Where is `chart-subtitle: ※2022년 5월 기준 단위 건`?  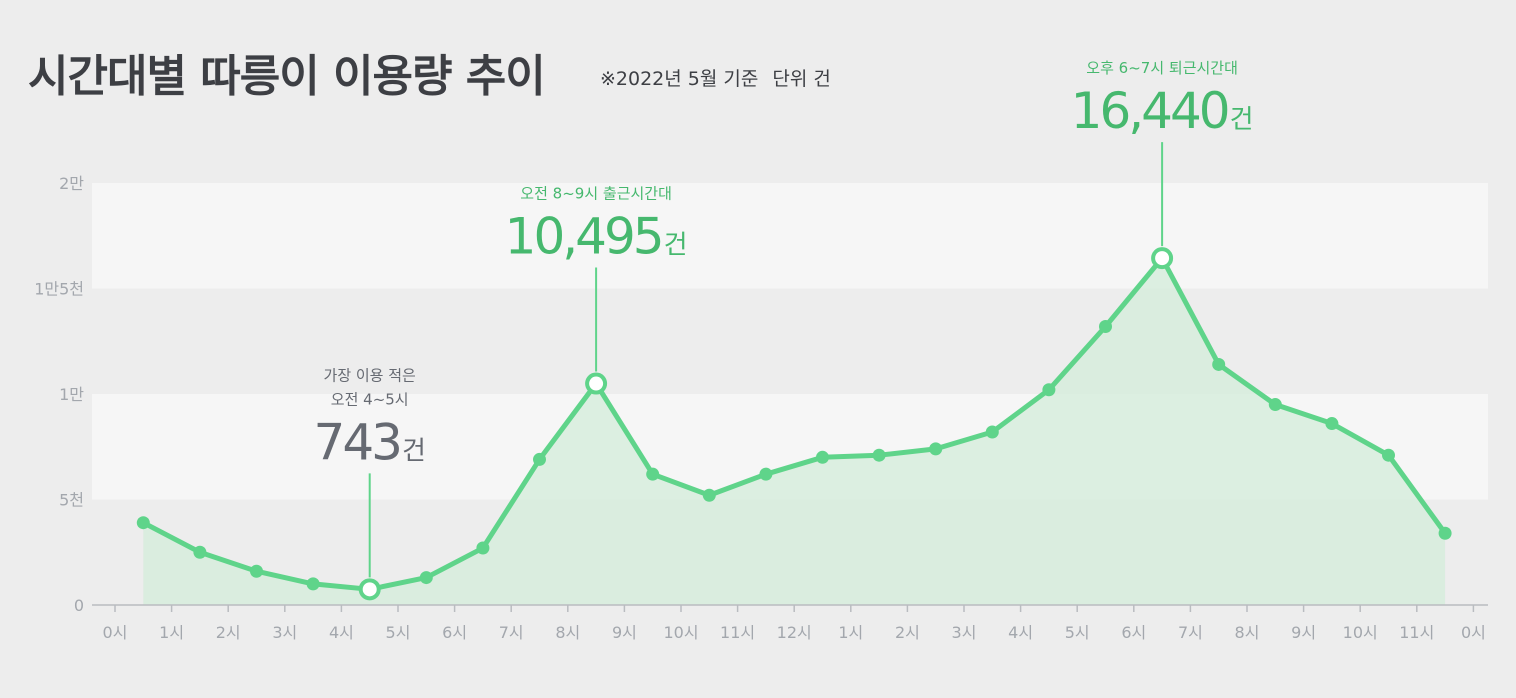 chart-subtitle: ※2022년 5월 기준 단위 건 is located at coordinates (715, 77).